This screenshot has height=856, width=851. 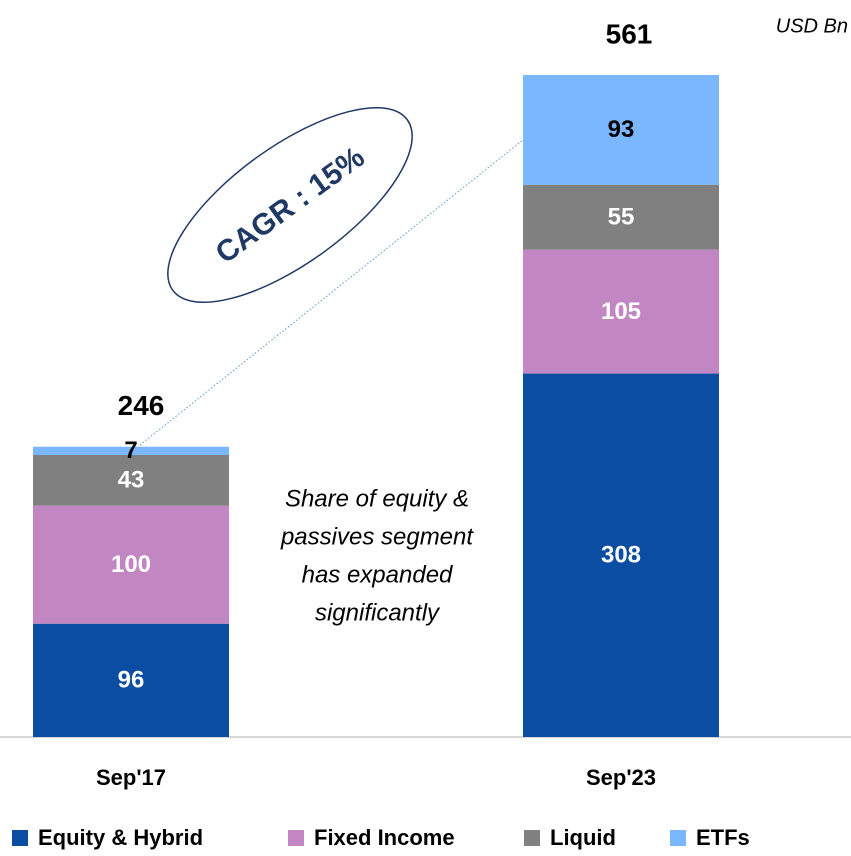 I want to click on legend-label: Liquid, so click(x=583, y=837).